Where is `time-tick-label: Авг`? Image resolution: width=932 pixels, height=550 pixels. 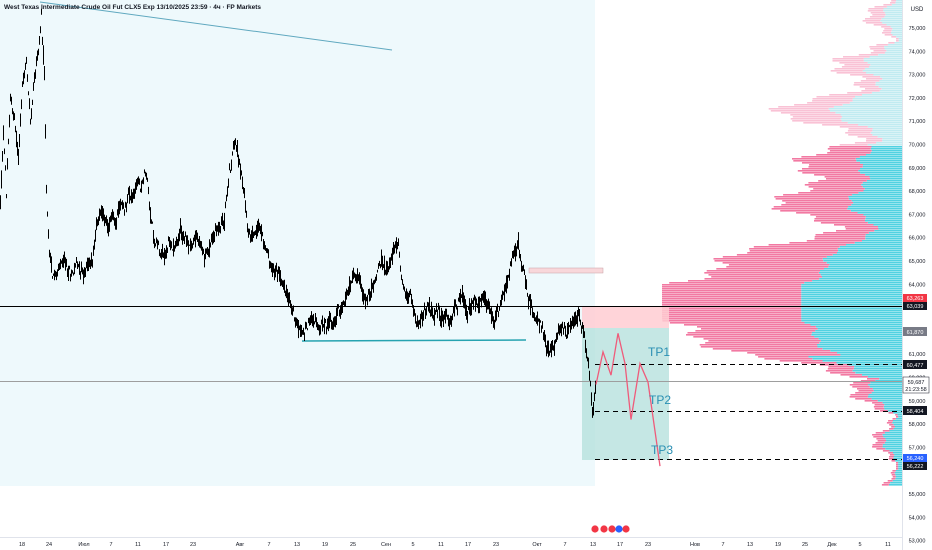 time-tick-label: Авг is located at coordinates (240, 545).